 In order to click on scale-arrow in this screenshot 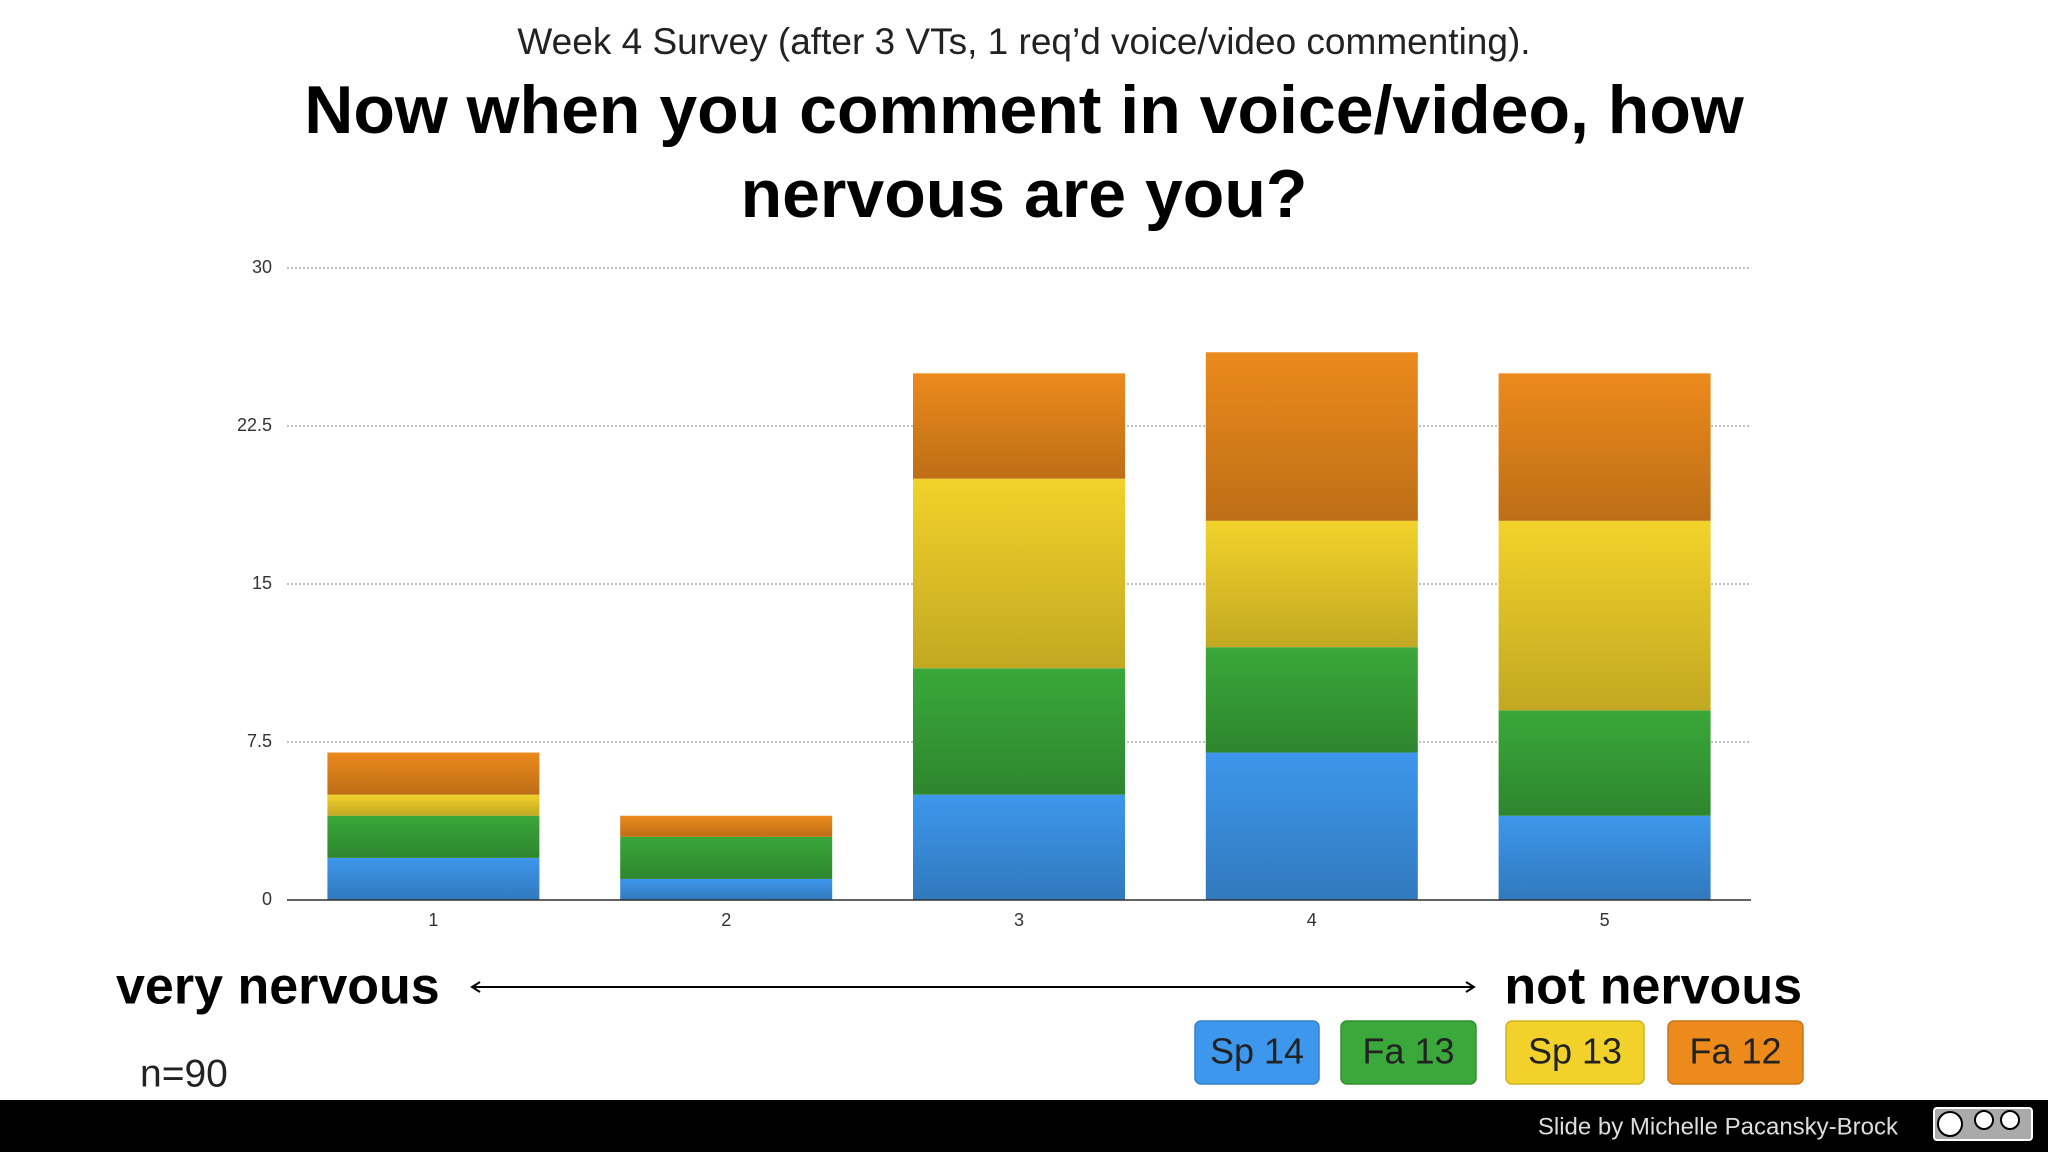, I will do `click(973, 987)`.